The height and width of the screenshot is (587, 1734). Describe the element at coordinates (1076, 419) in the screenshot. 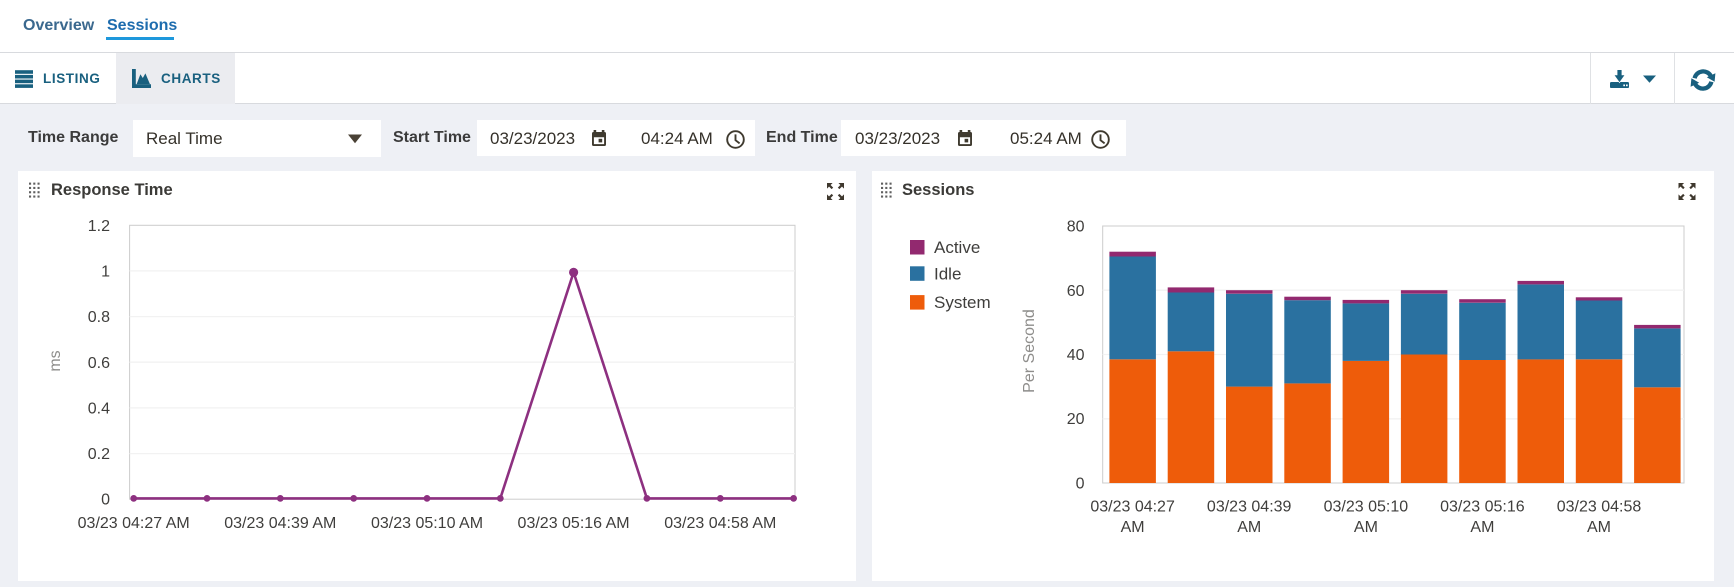

I see `svg-text: 20` at that location.